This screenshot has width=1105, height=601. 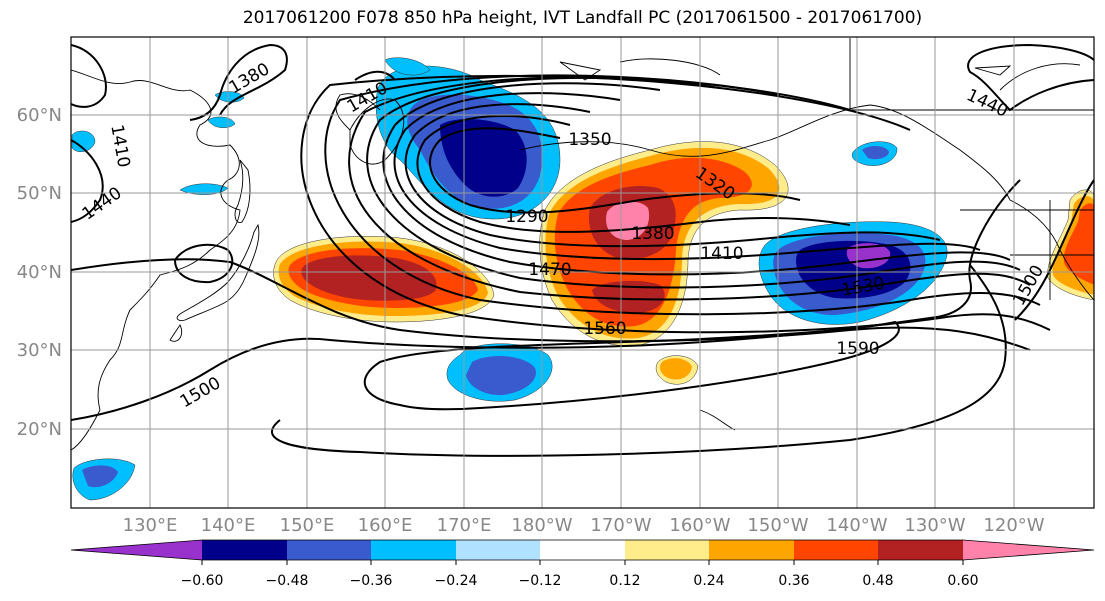 I want to click on colorbar-tick-label: −0.36, so click(x=371, y=581).